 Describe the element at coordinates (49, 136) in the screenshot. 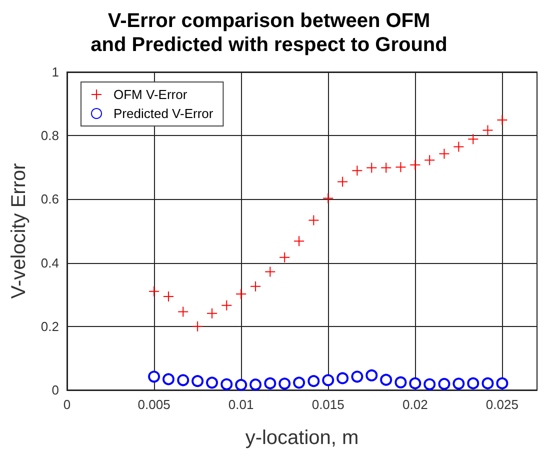

I see `y-tick-label: 0.8` at that location.